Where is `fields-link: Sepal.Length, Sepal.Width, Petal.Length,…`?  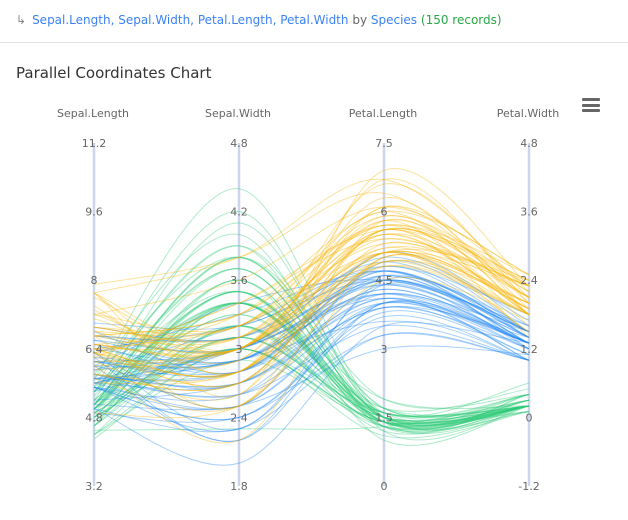
fields-link: Sepal.Length, Sepal.Width, Petal.Length,… is located at coordinates (190, 20).